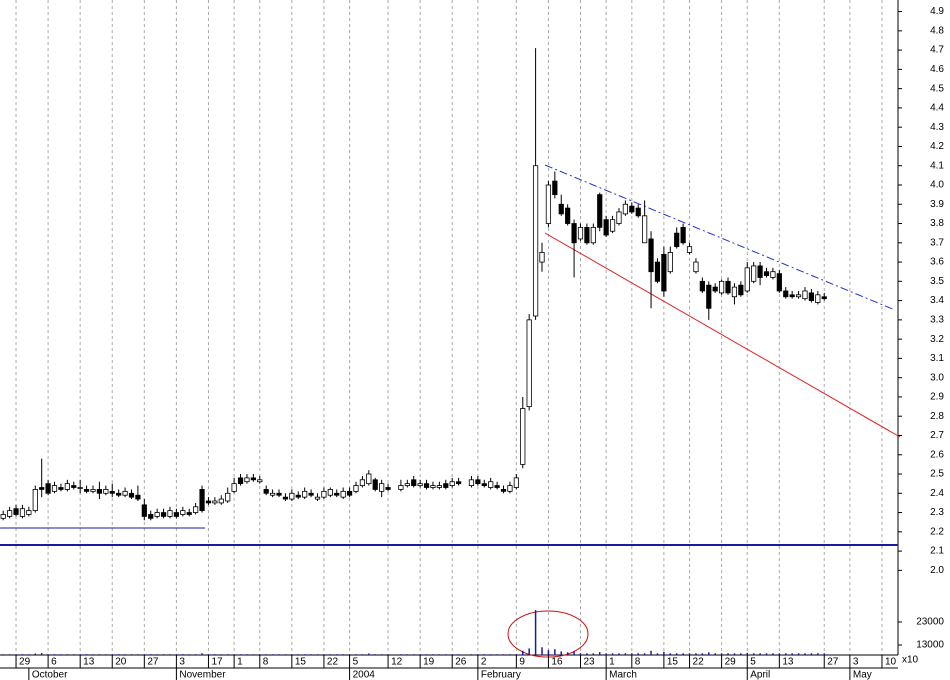 The height and width of the screenshot is (680, 950). Describe the element at coordinates (930, 622) in the screenshot. I see `volume-tick-label: 23000` at that location.